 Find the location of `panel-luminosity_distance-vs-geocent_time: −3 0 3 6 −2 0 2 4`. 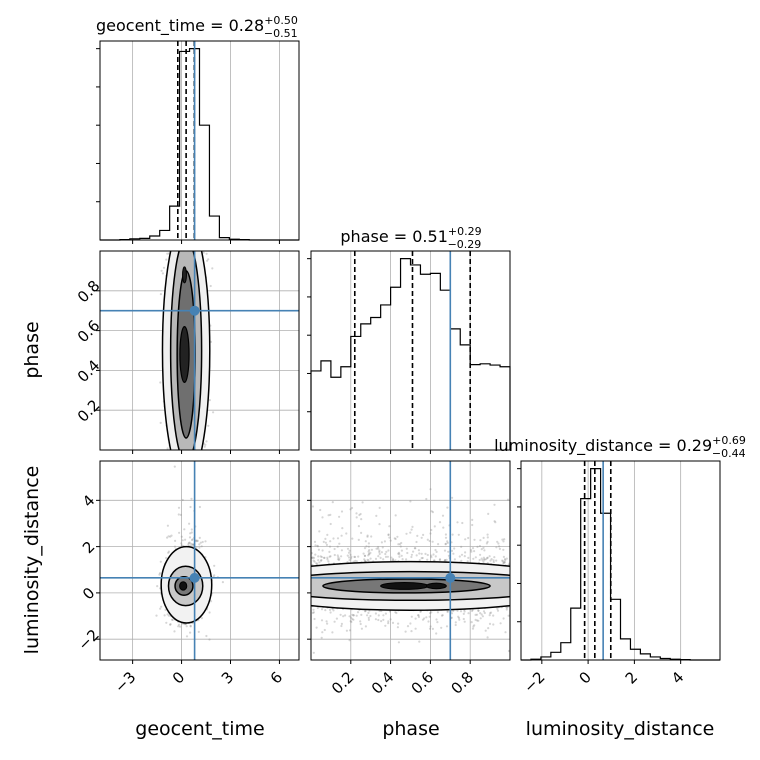

panel-luminosity_distance-vs-geocent_time: −3 0 3 6 −2 0 2 4 is located at coordinates (187, 578).